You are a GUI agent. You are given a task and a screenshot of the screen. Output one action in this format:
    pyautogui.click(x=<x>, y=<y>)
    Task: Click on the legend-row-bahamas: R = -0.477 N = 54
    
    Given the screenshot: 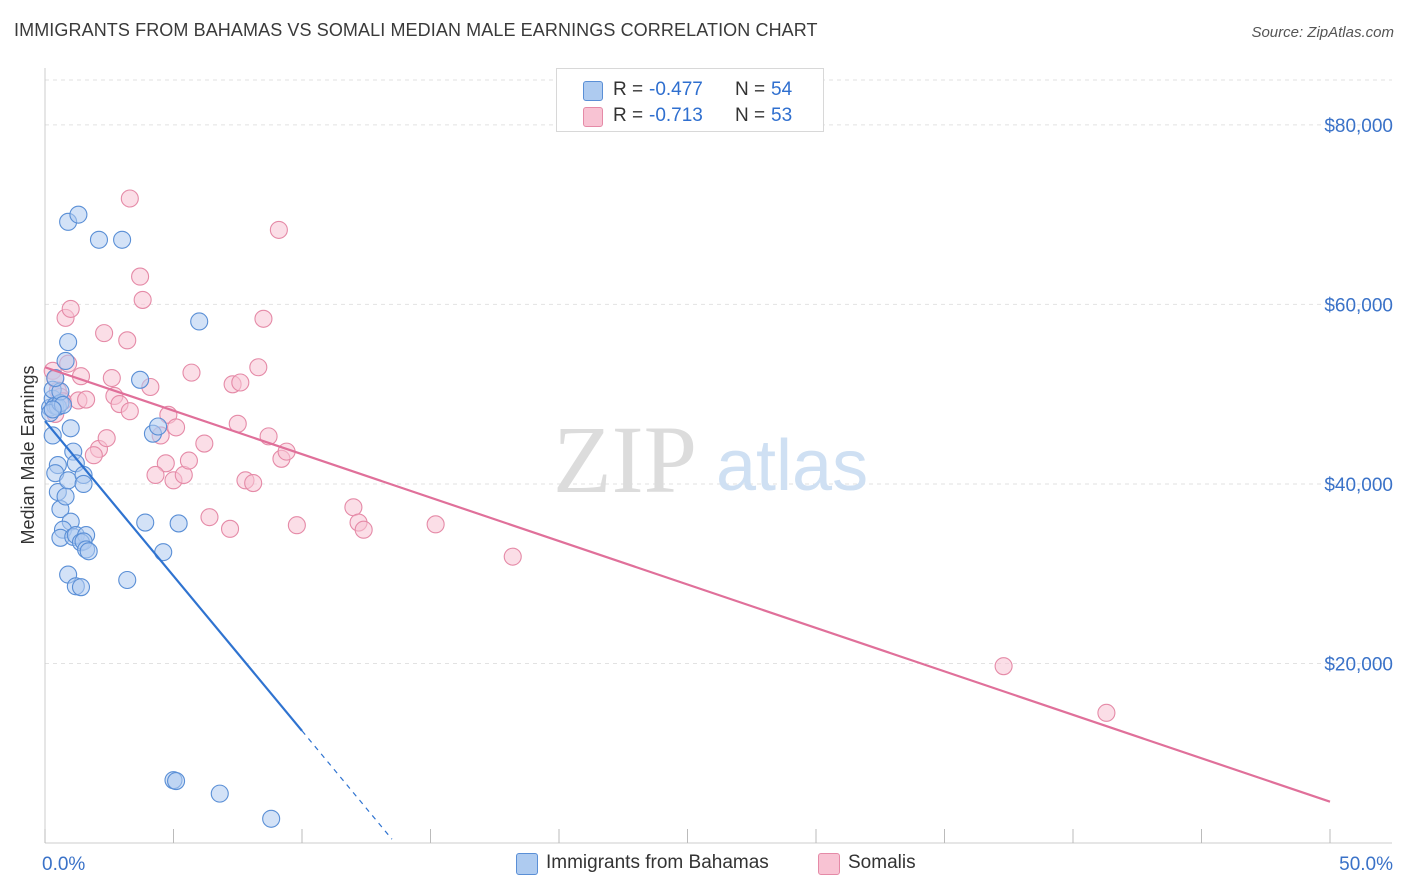 What is the action you would take?
    pyautogui.click(x=690, y=90)
    